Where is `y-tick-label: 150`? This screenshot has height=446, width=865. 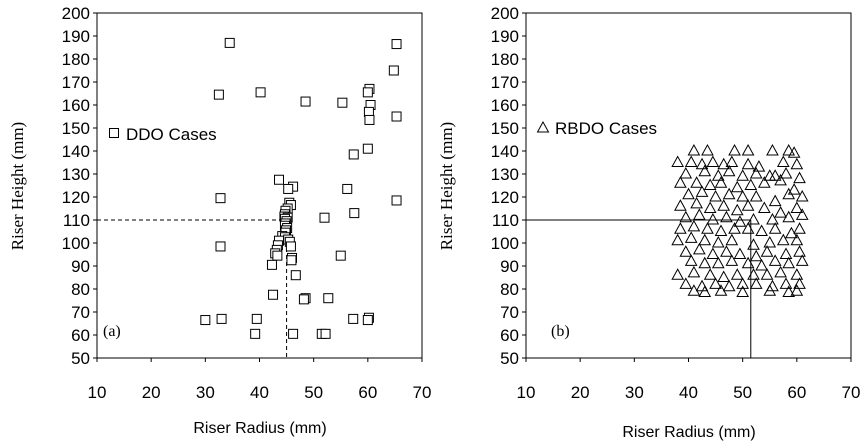 y-tick-label: 150 is located at coordinates (505, 128).